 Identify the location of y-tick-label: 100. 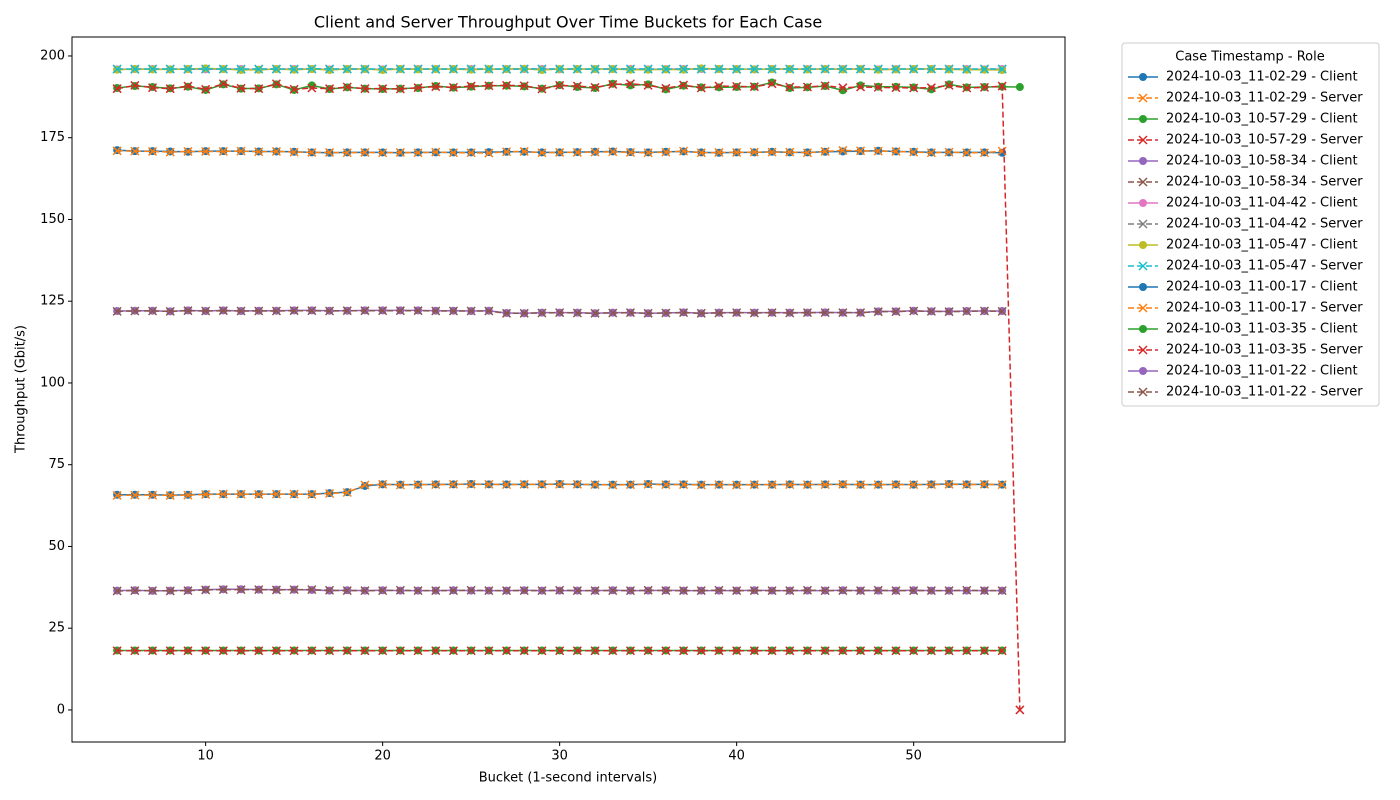
(52, 382).